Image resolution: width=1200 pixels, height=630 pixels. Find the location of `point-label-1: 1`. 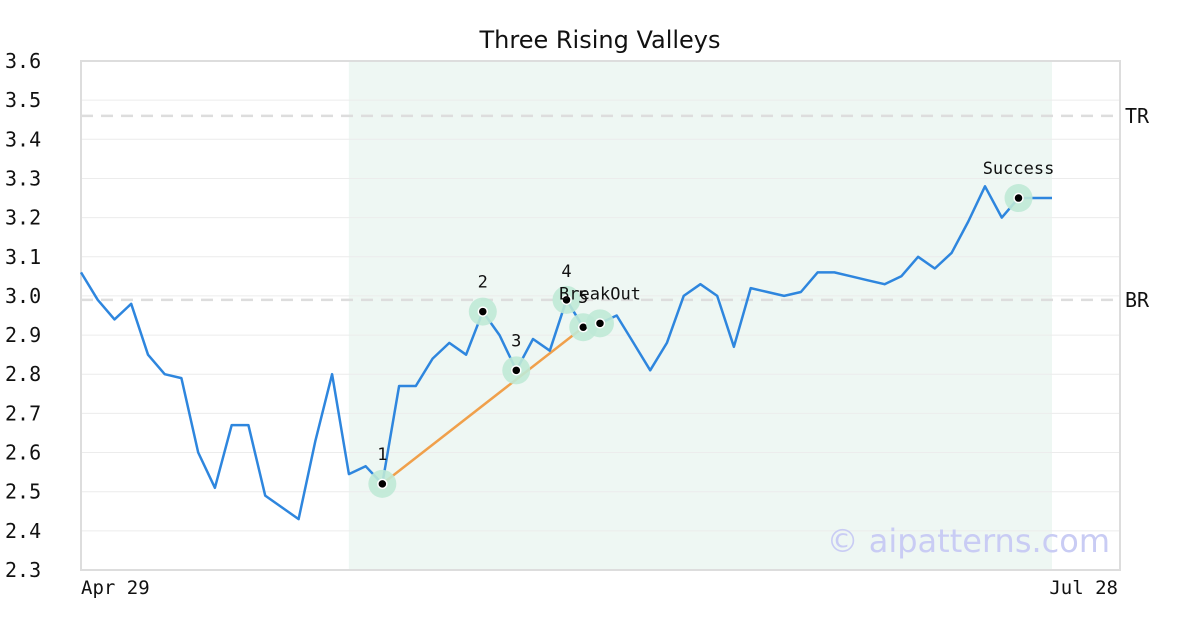

point-label-1: 1 is located at coordinates (382, 455).